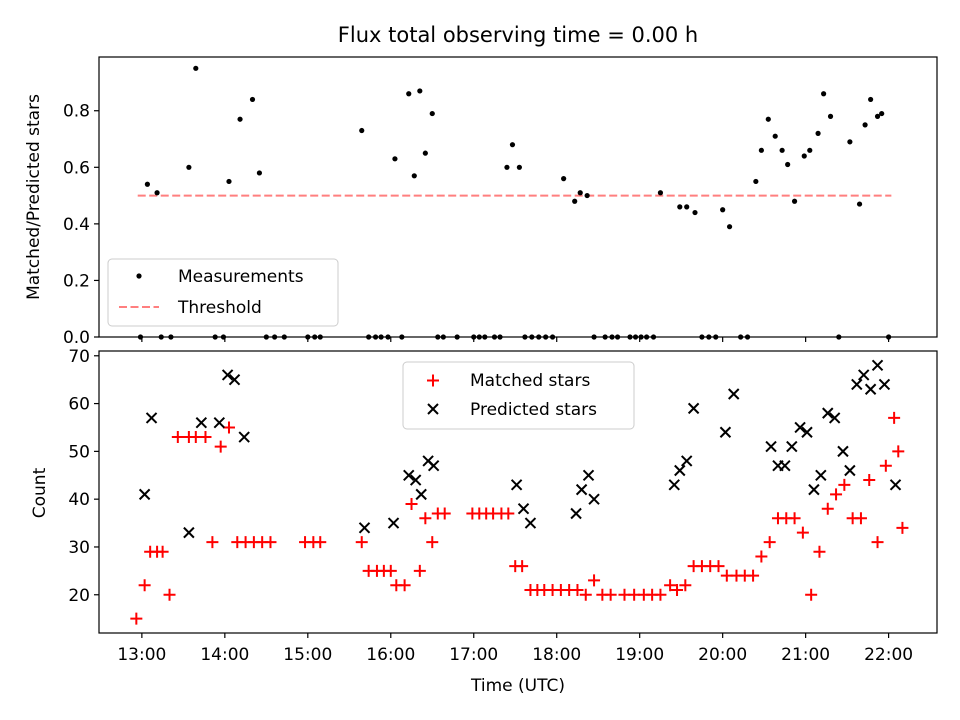  I want to click on bottom-y-tick-label: 40, so click(79, 500).